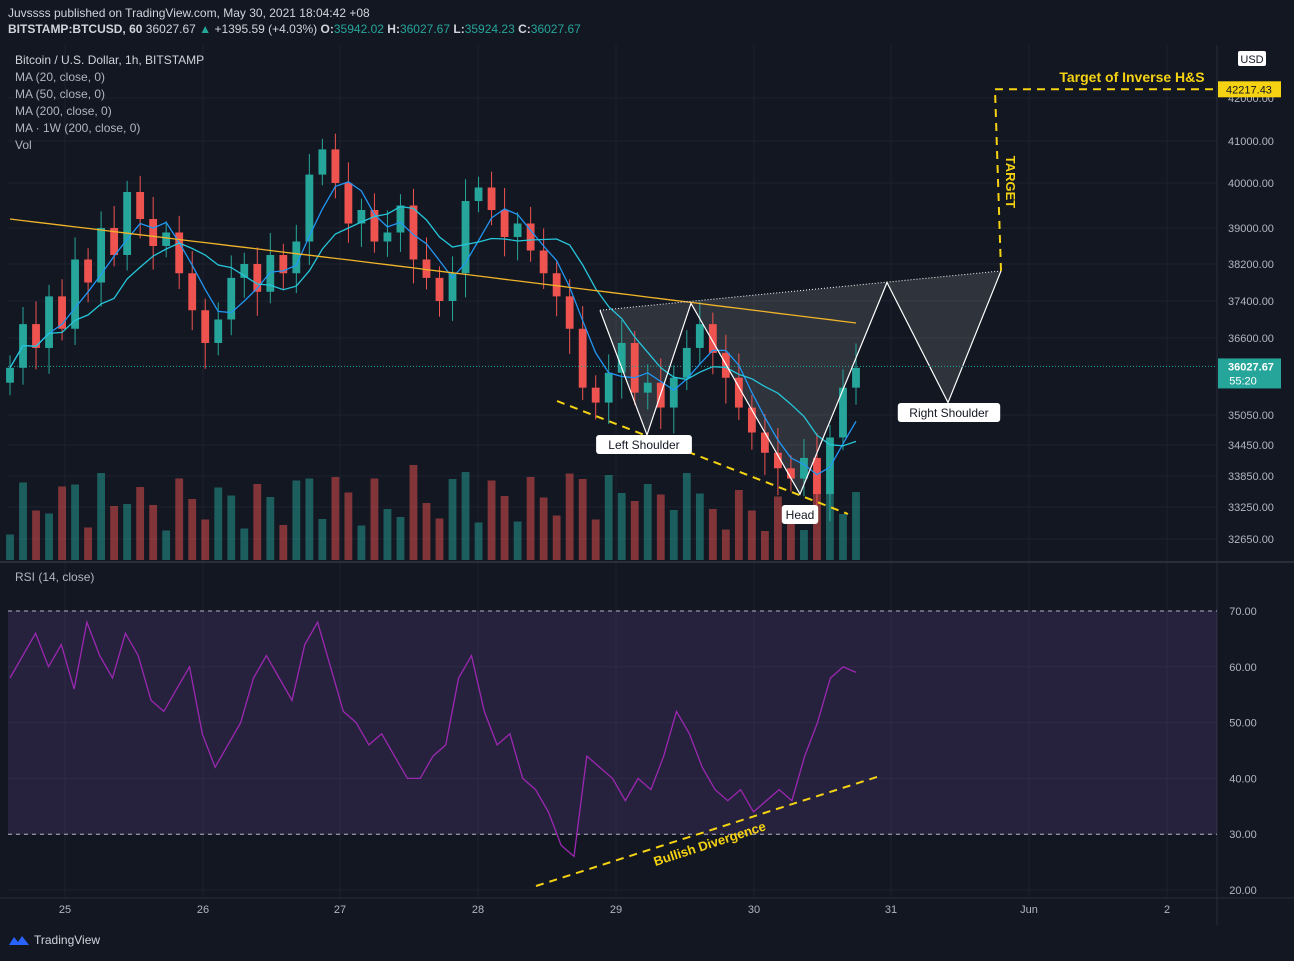 This screenshot has width=1294, height=961. Describe the element at coordinates (60, 77) in the screenshot. I see `legend-ma20: MA (20, close, 0)` at that location.